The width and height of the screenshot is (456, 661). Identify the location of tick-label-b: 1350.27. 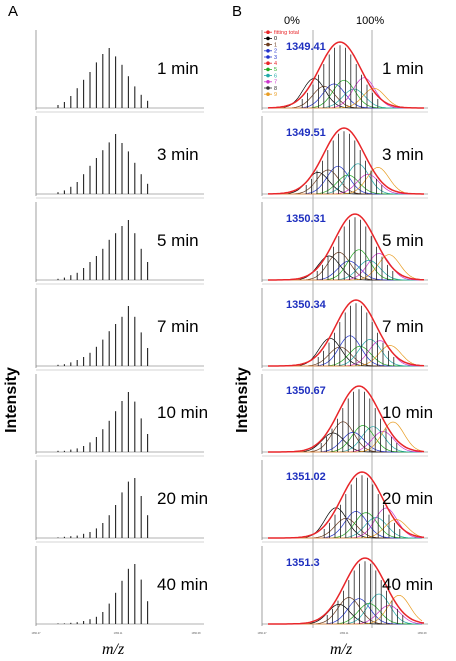
(262, 633).